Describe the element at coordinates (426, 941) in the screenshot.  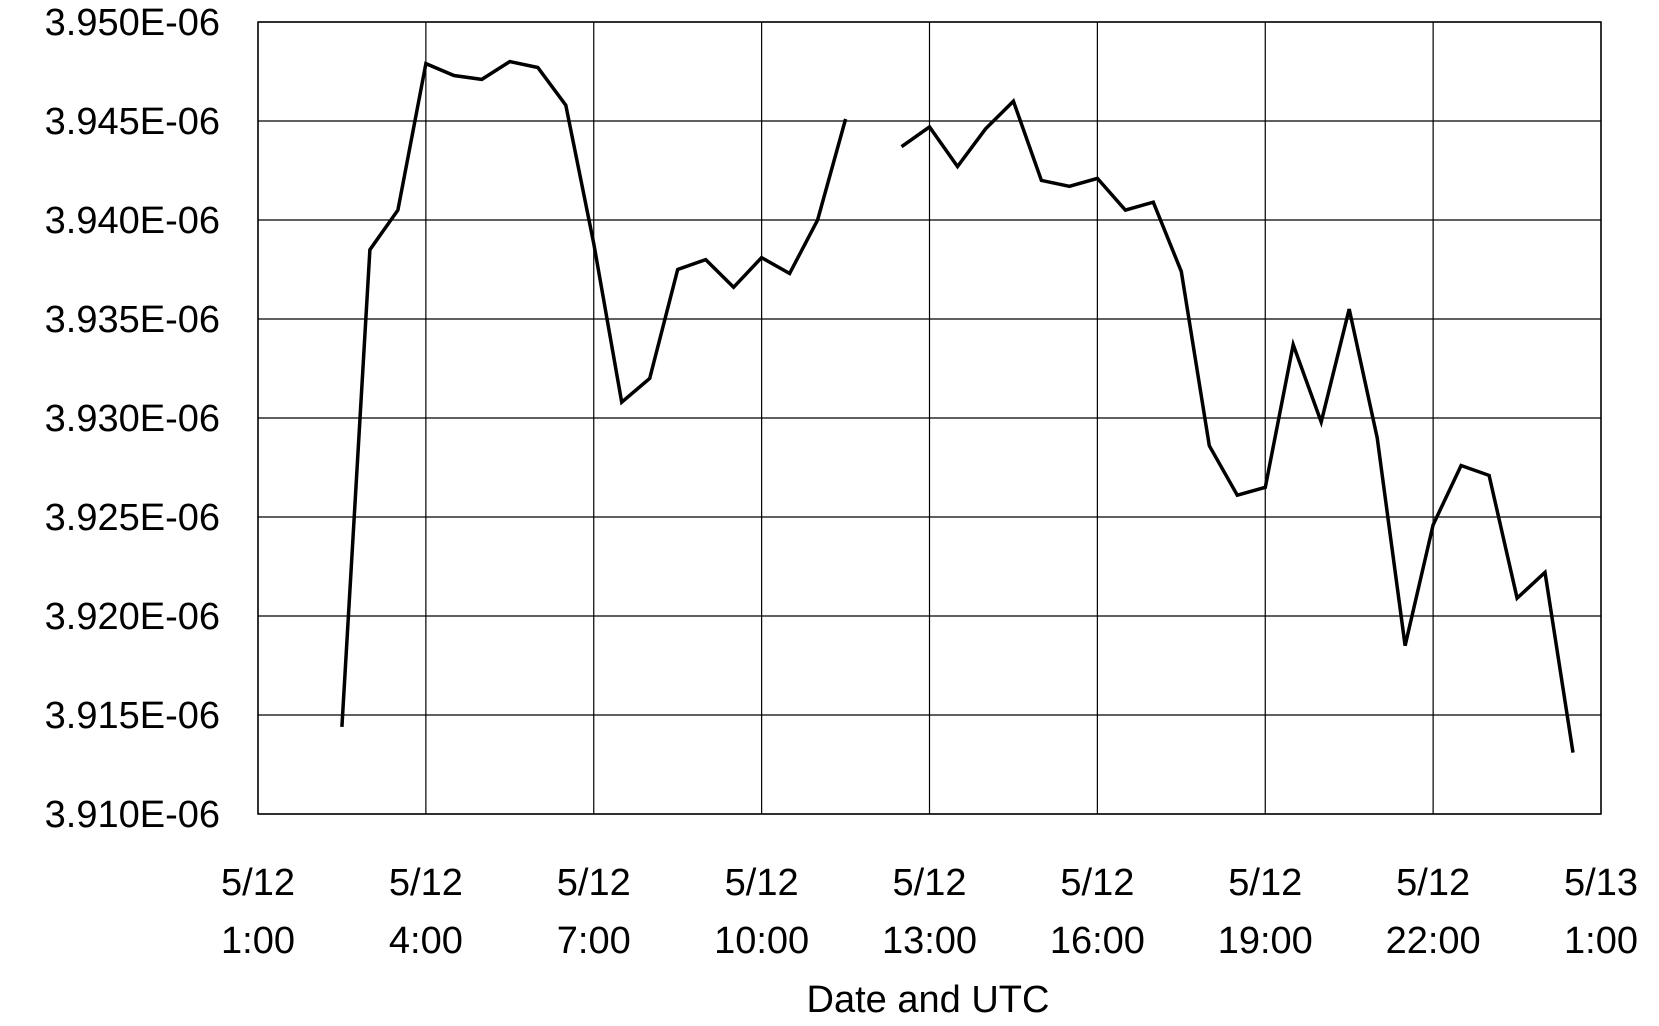
I see `x-tick-time: 4:00` at that location.